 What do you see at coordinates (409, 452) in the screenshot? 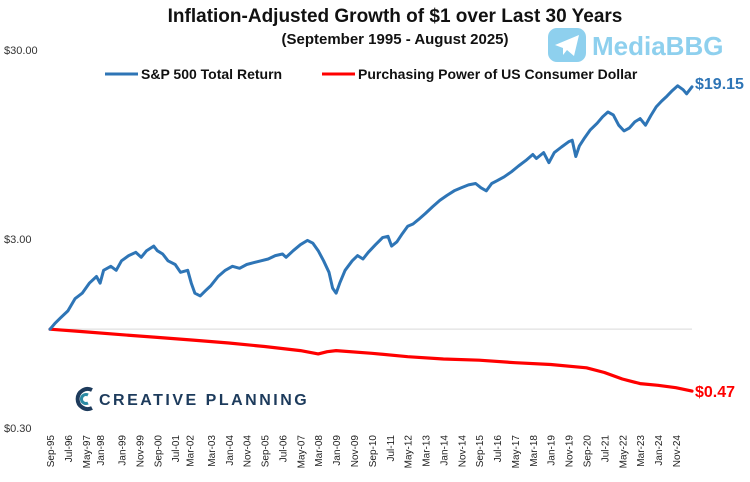
I see `x-tick-label: May-12` at bounding box center [409, 452].